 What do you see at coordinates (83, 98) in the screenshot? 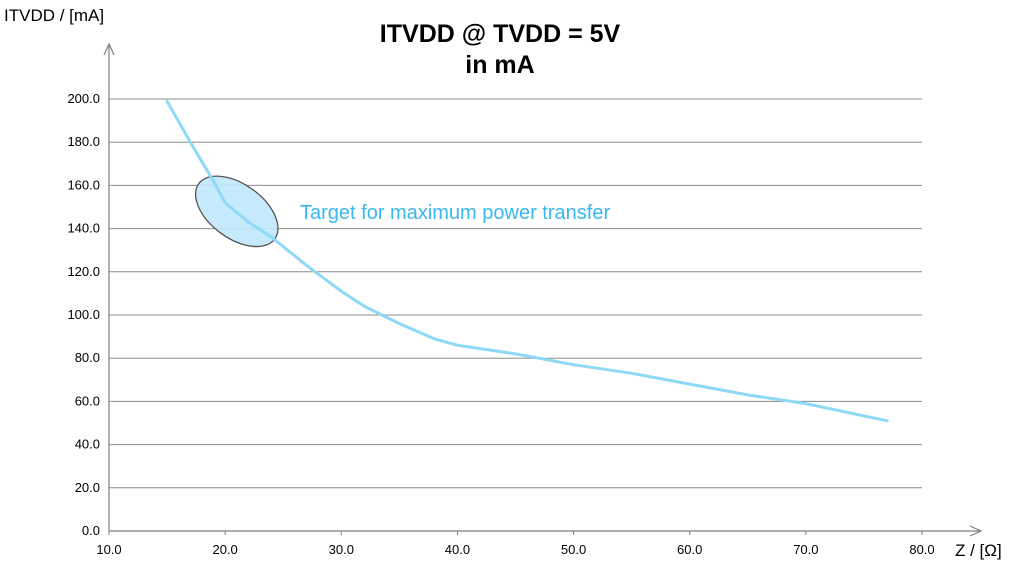
I see `y-tick-label: 200.0` at bounding box center [83, 98].